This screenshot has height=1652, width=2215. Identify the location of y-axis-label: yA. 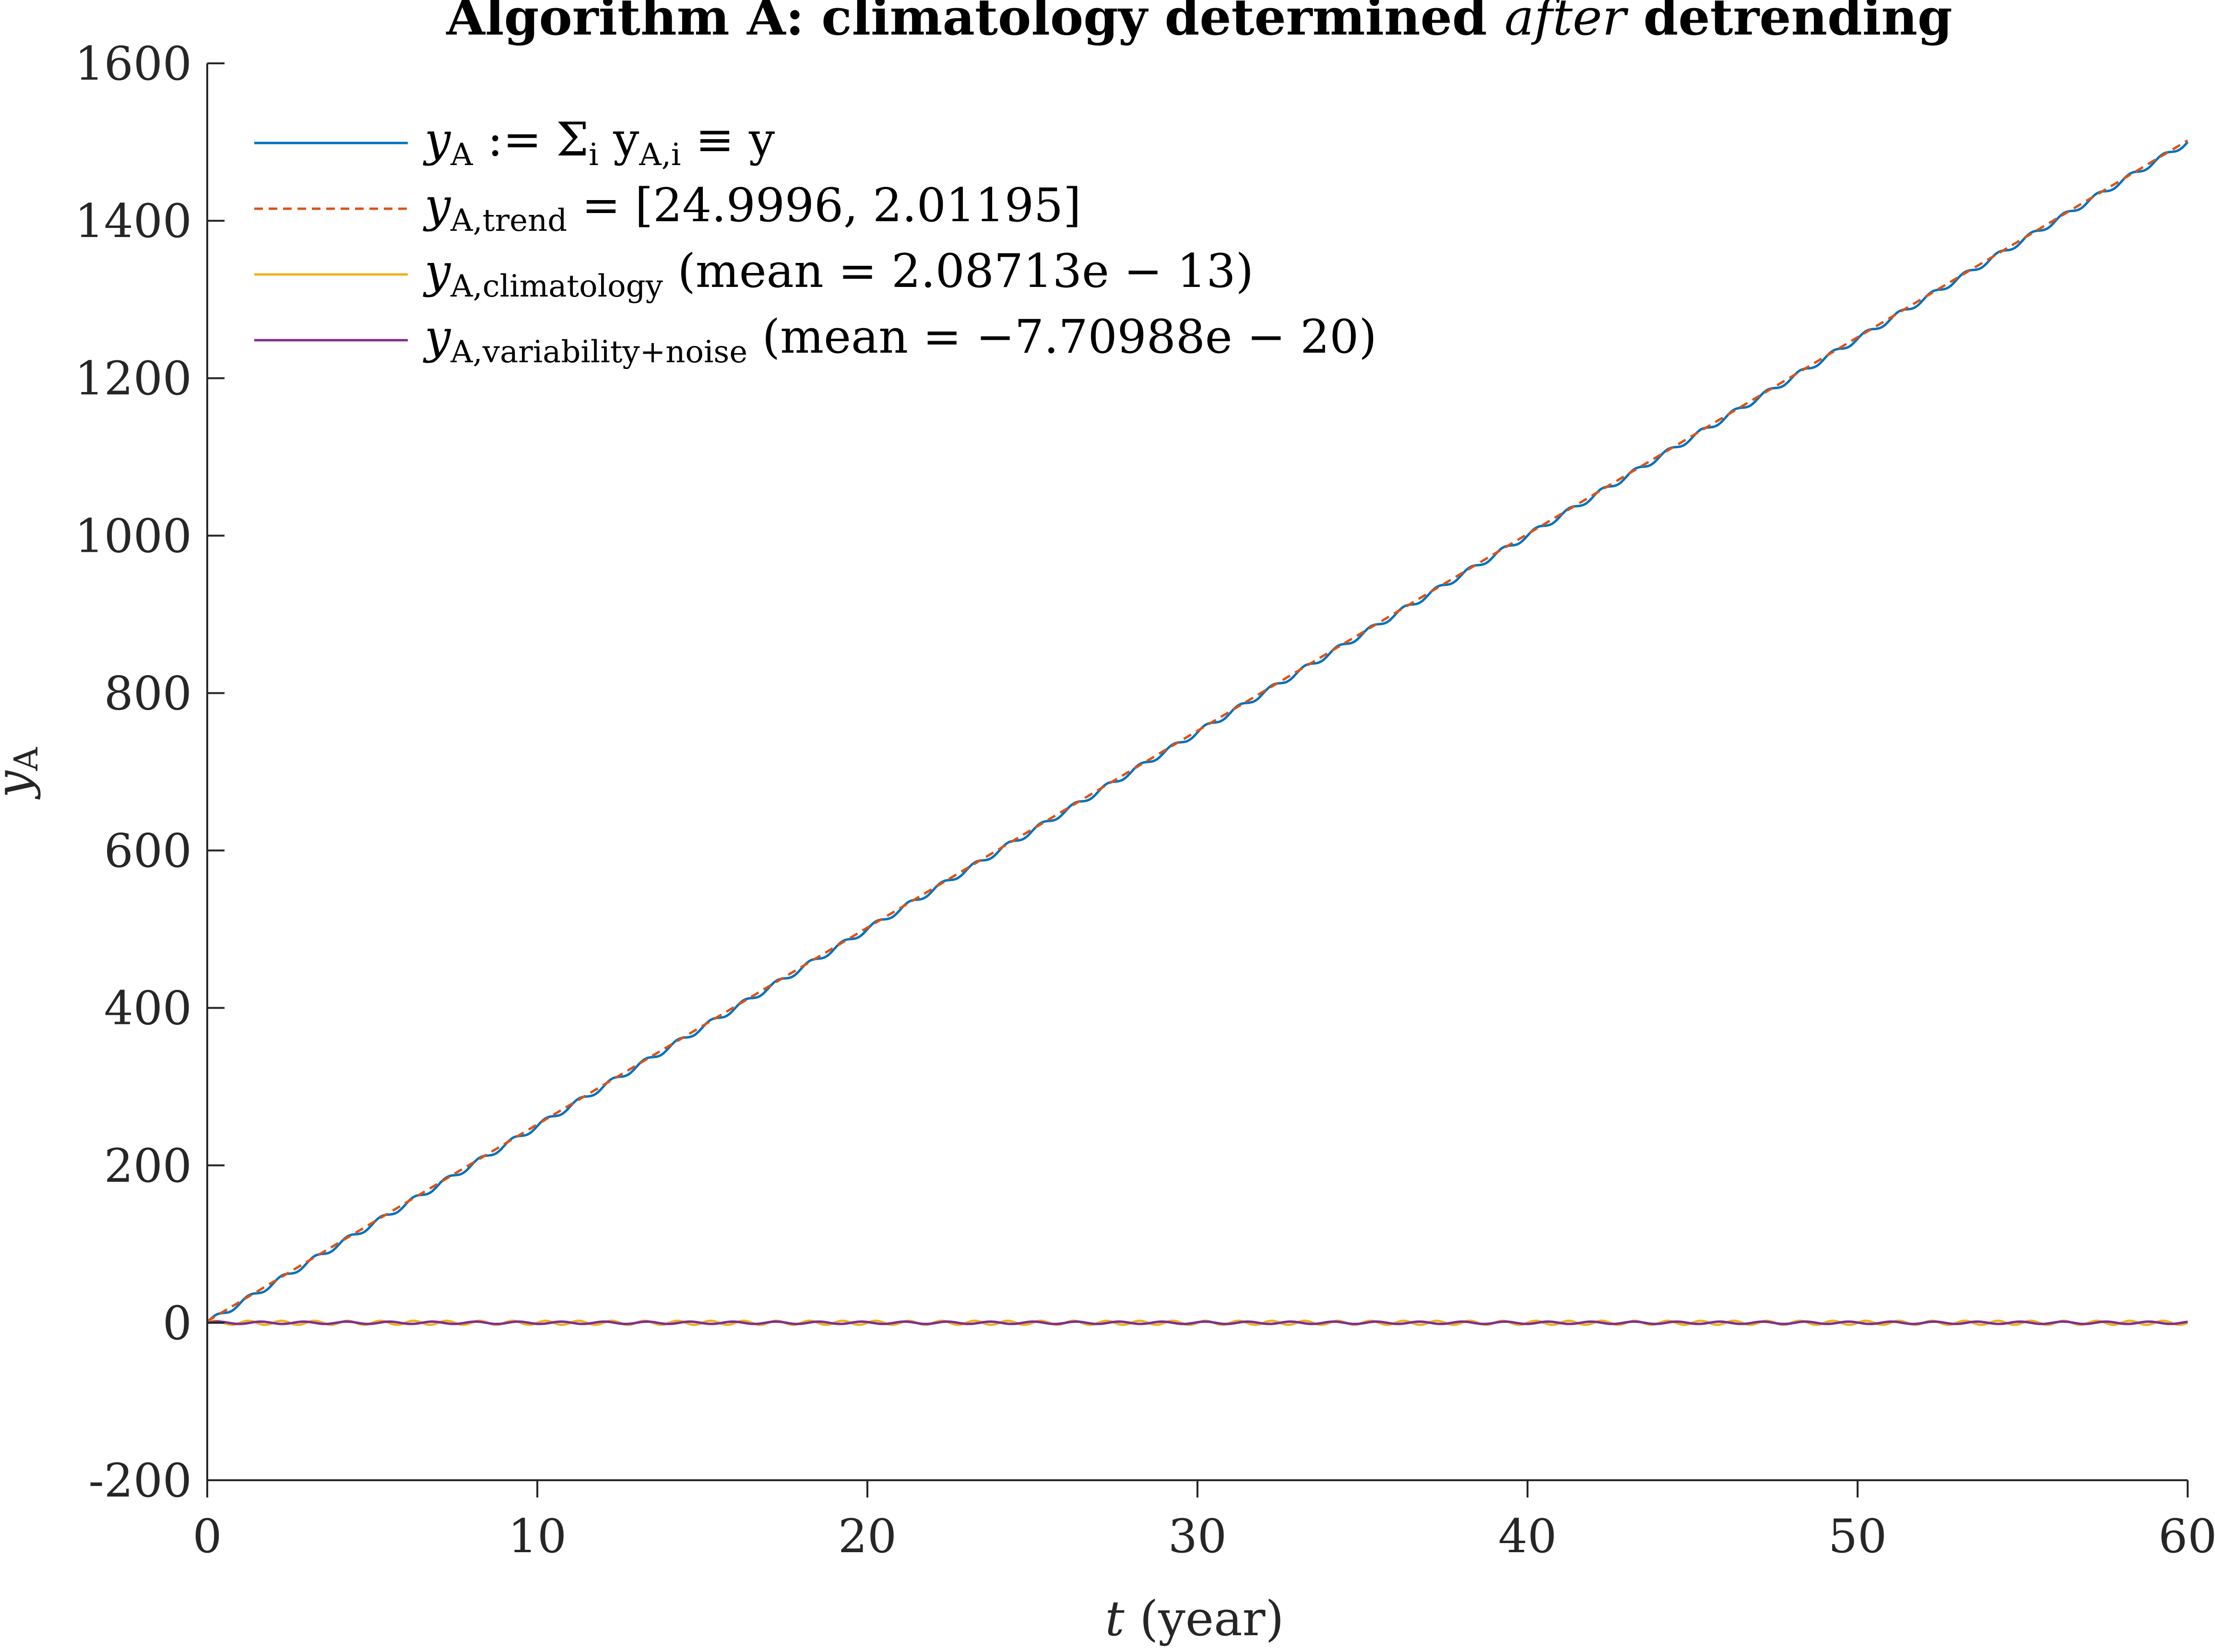
(23, 773).